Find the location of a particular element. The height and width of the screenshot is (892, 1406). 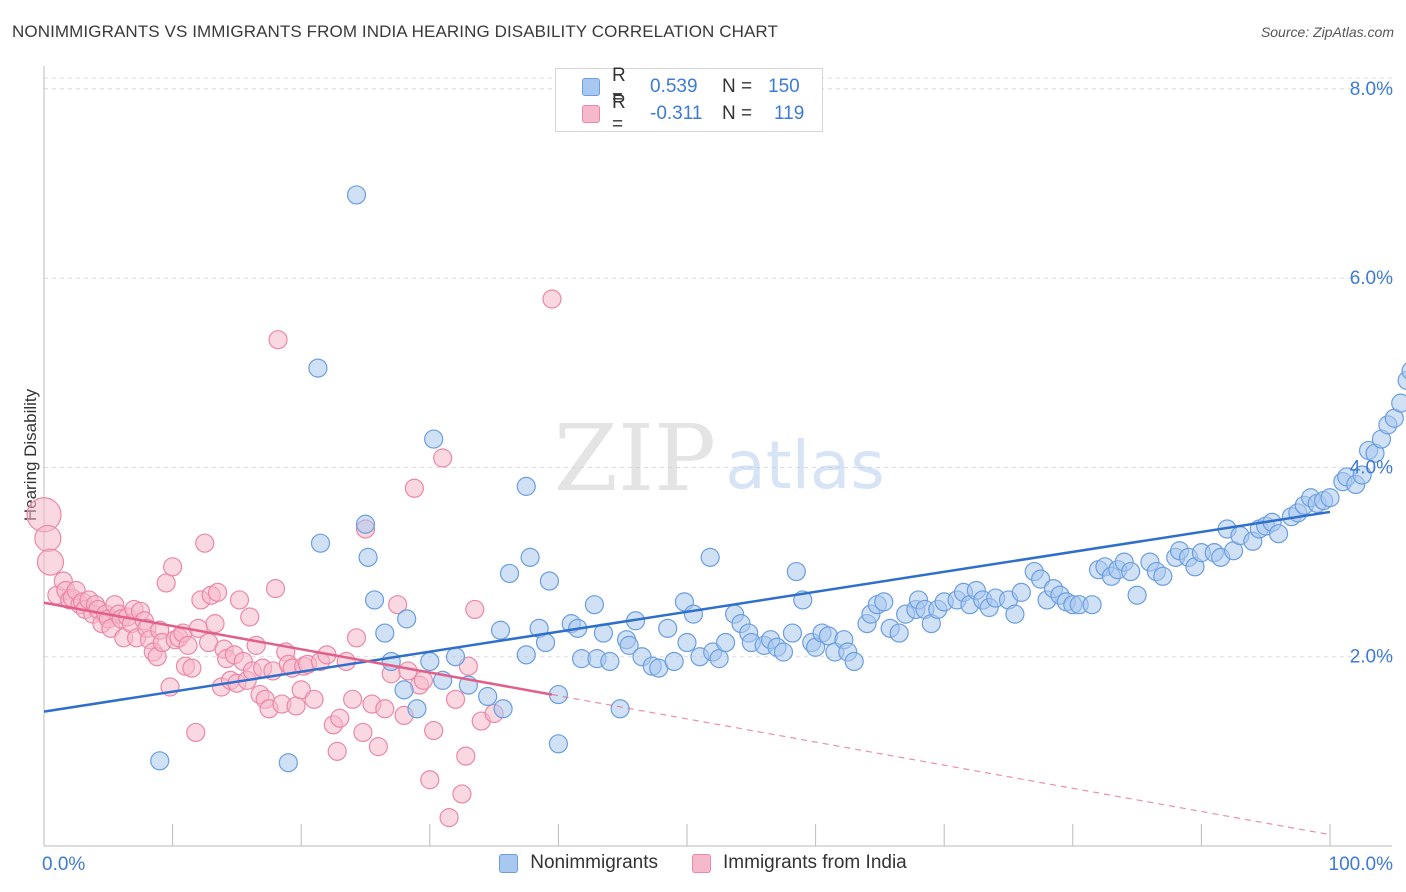

legend-r-value: -0.311 is located at coordinates (676, 113).